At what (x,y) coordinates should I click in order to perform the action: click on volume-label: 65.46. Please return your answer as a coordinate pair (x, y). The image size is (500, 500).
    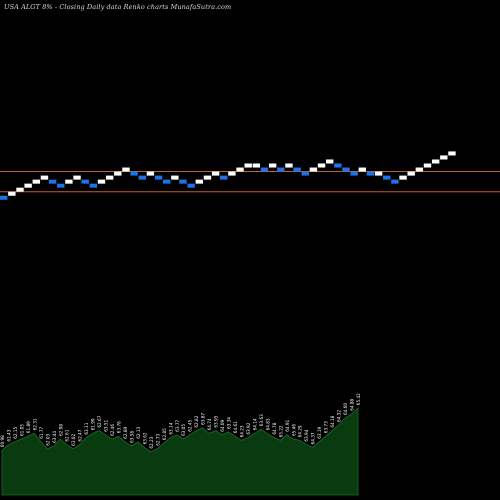
    Looking at the image, I should click on (293, 430).